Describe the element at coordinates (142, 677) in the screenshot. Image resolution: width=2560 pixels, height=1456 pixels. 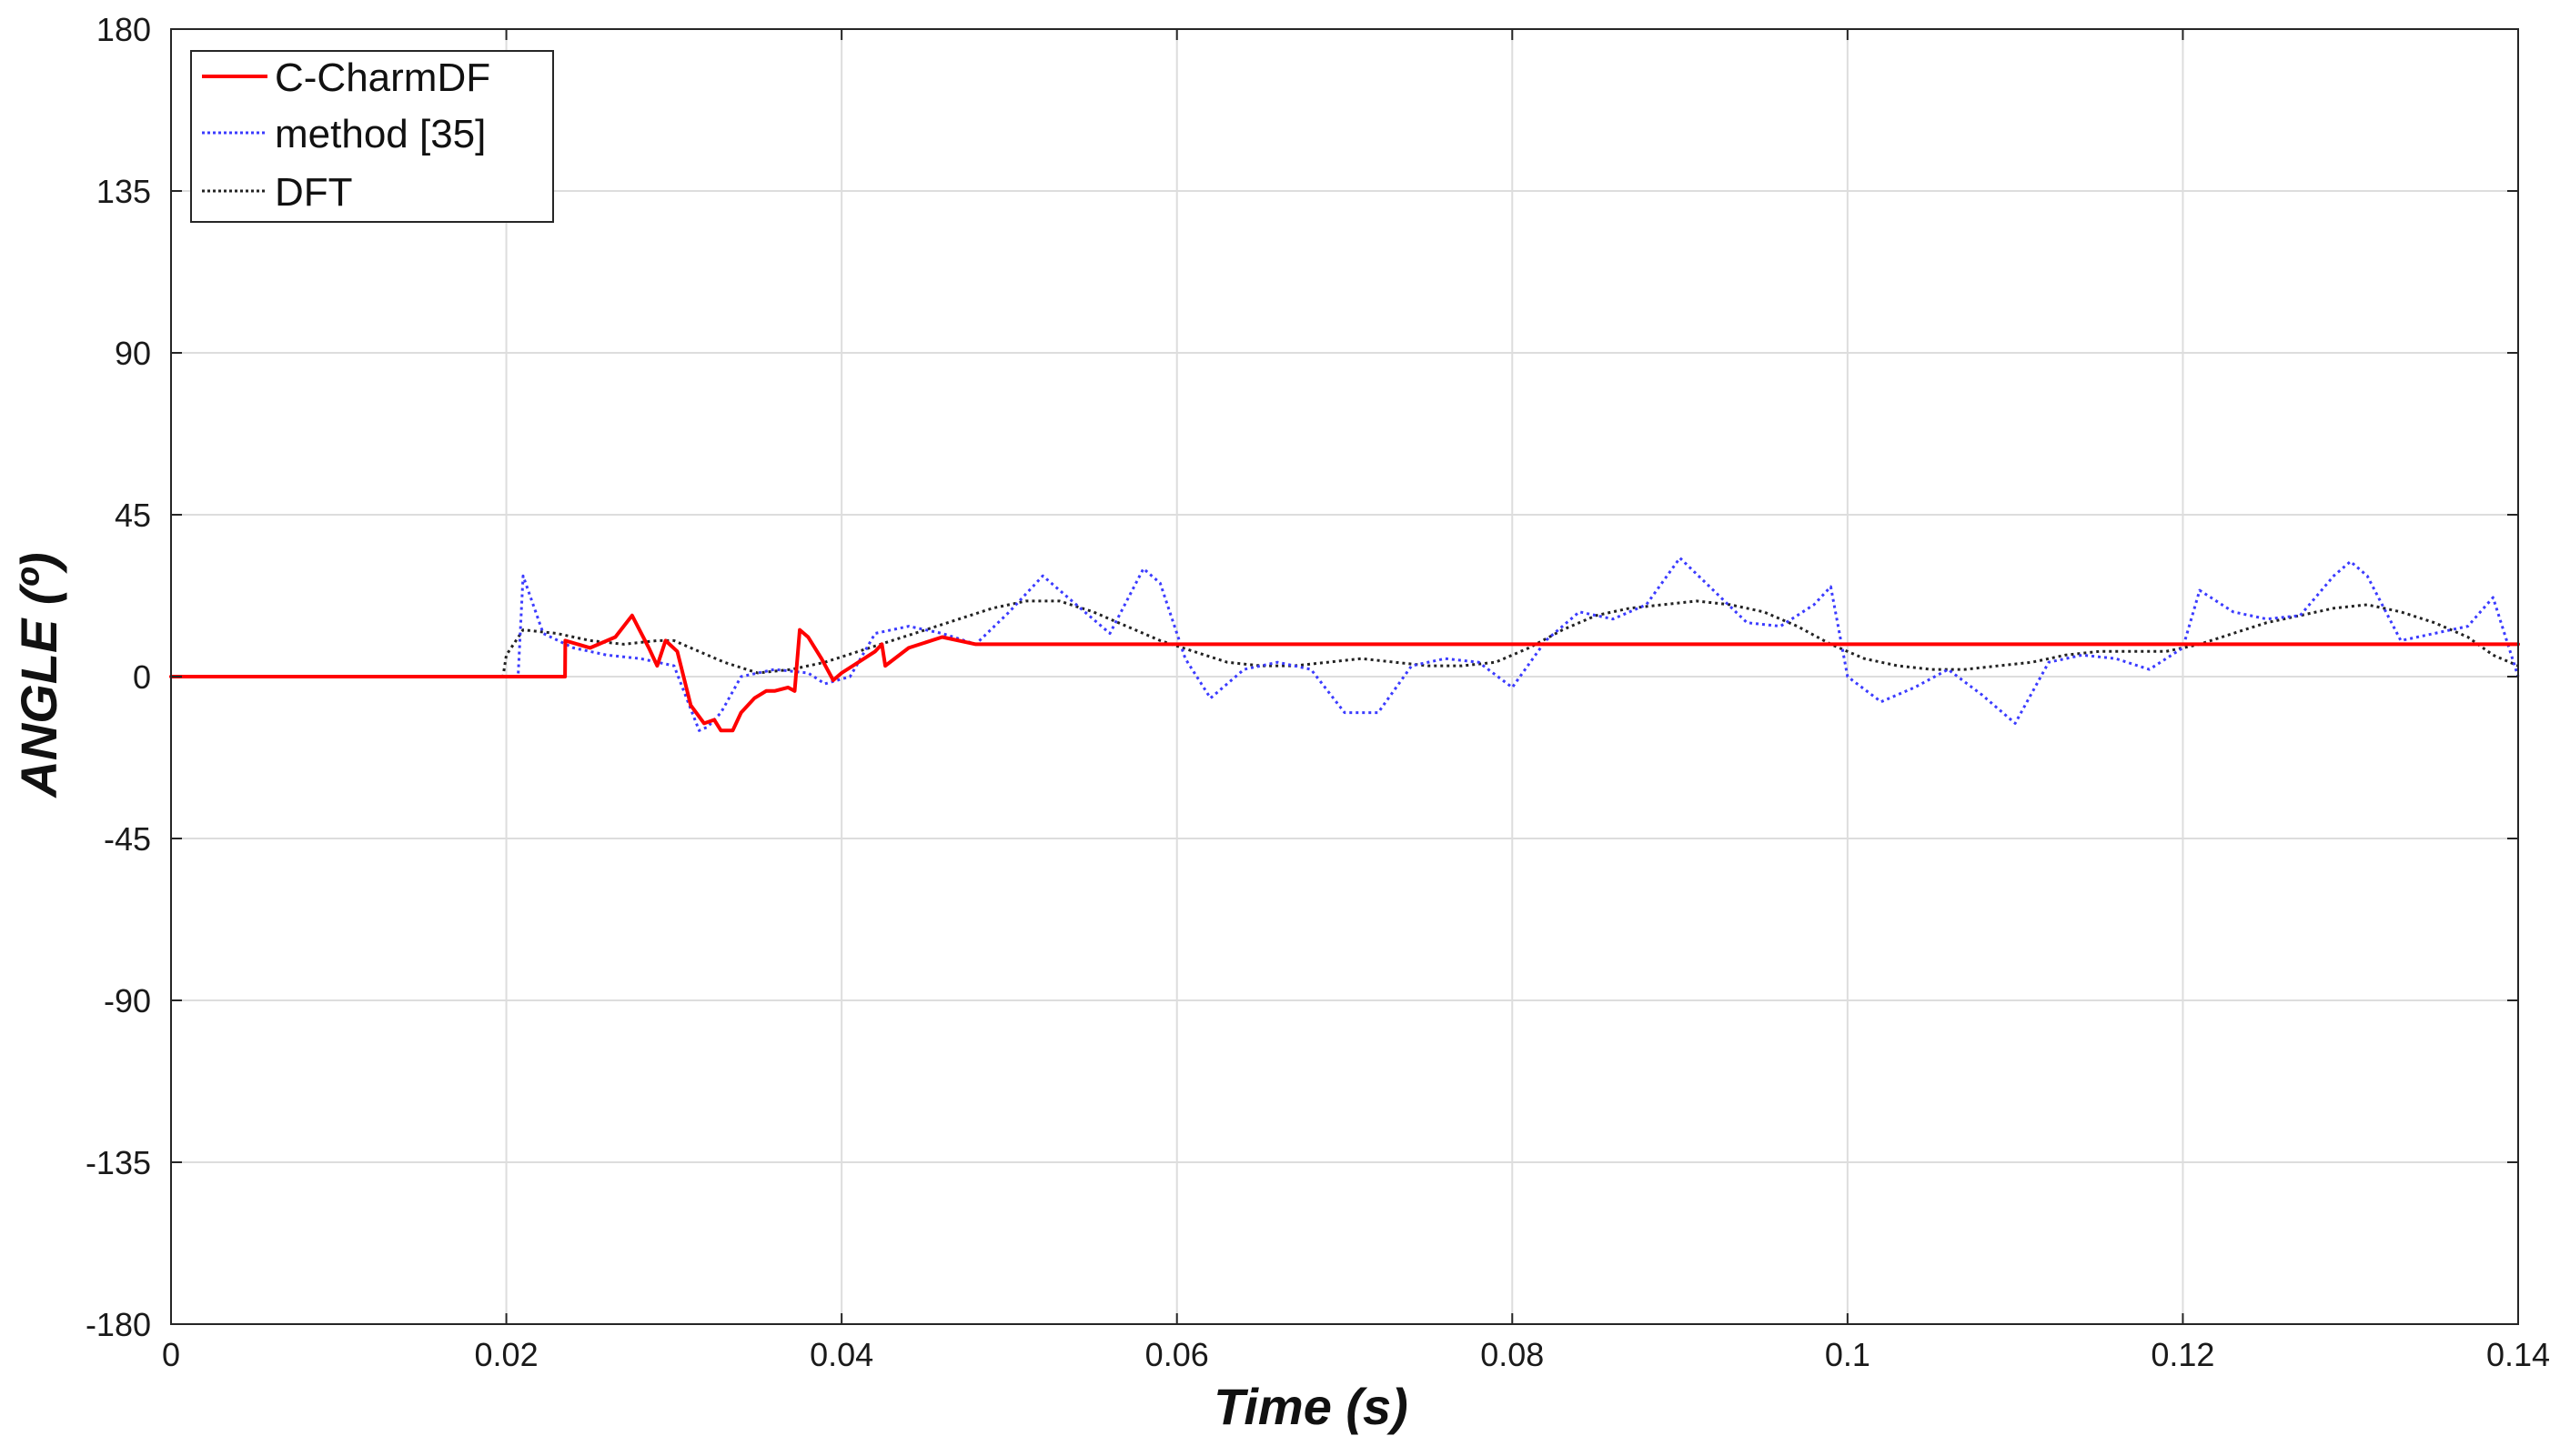
I see `y-tick-label: 0` at that location.